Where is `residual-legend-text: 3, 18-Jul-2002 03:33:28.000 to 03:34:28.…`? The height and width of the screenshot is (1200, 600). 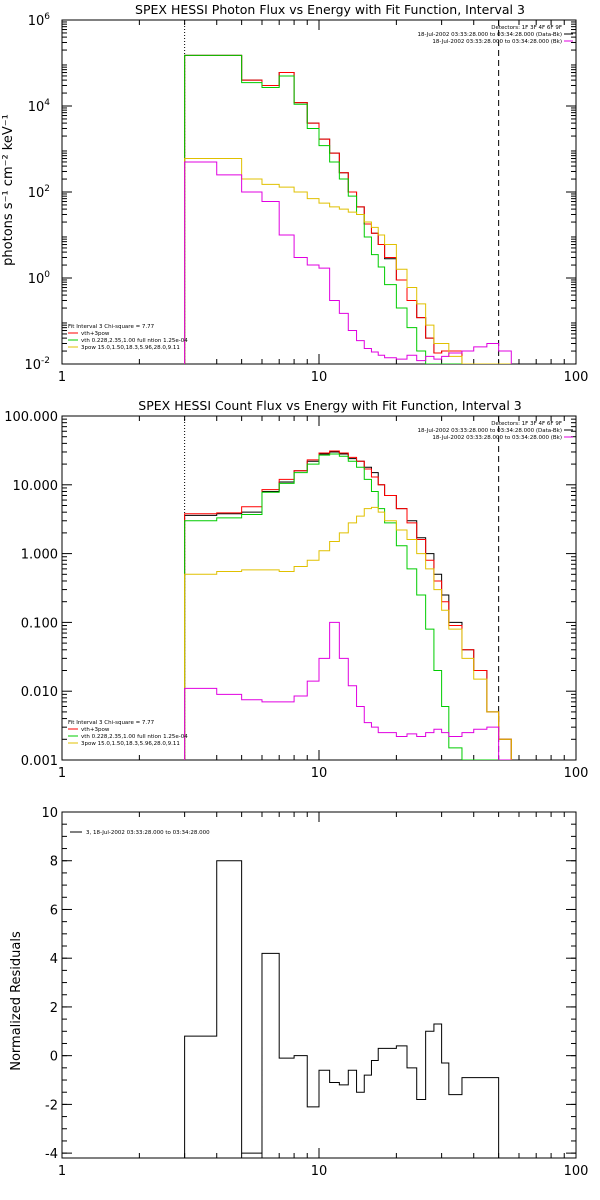
residual-legend-text: 3, 18-Jul-2002 03:33:28.000 to 03:34:28.… is located at coordinates (148, 833).